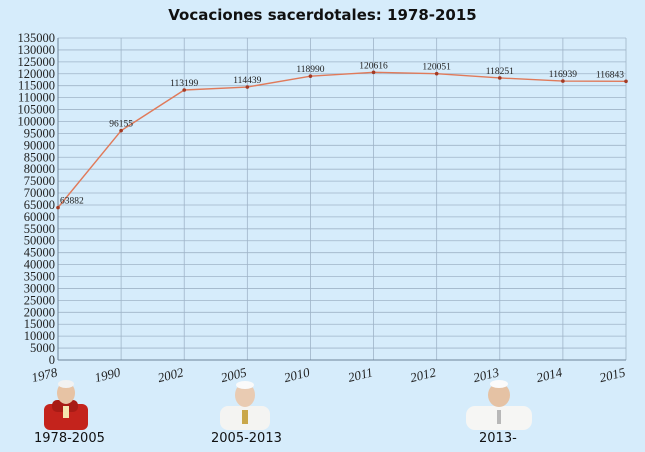 The image size is (645, 452). Describe the element at coordinates (247, 81) in the screenshot. I see `data-label: 114439` at that location.